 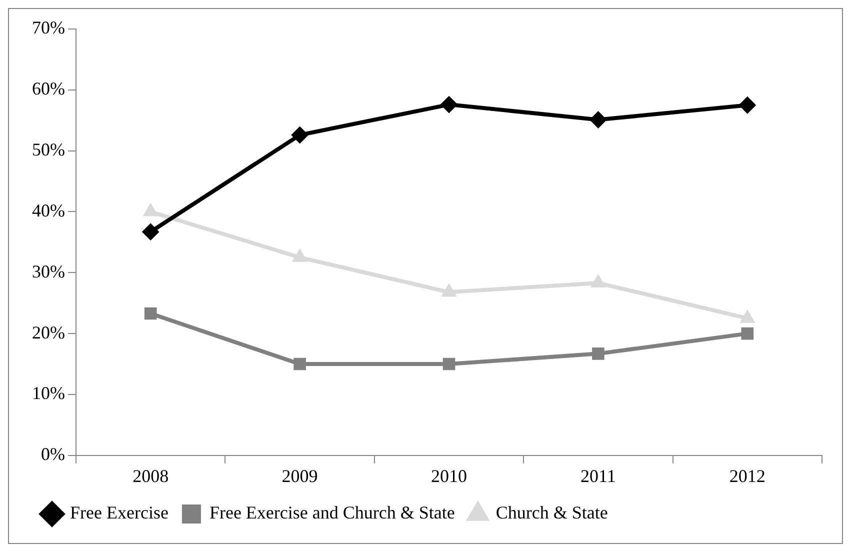 I want to click on y-tick-label: 70%, so click(x=48, y=28).